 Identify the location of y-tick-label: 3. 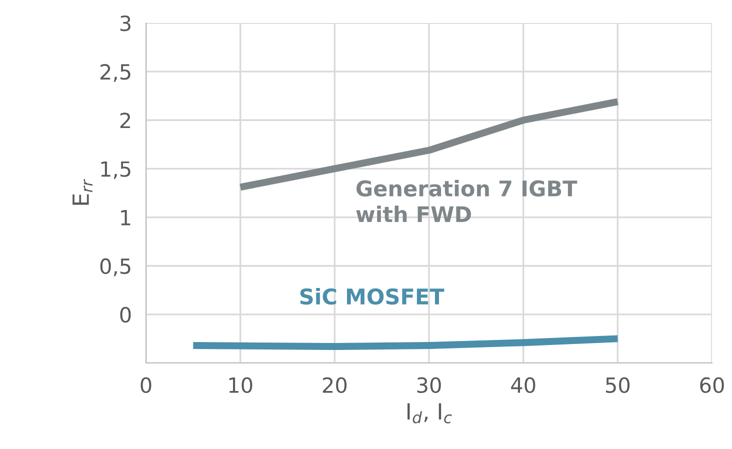
(125, 23).